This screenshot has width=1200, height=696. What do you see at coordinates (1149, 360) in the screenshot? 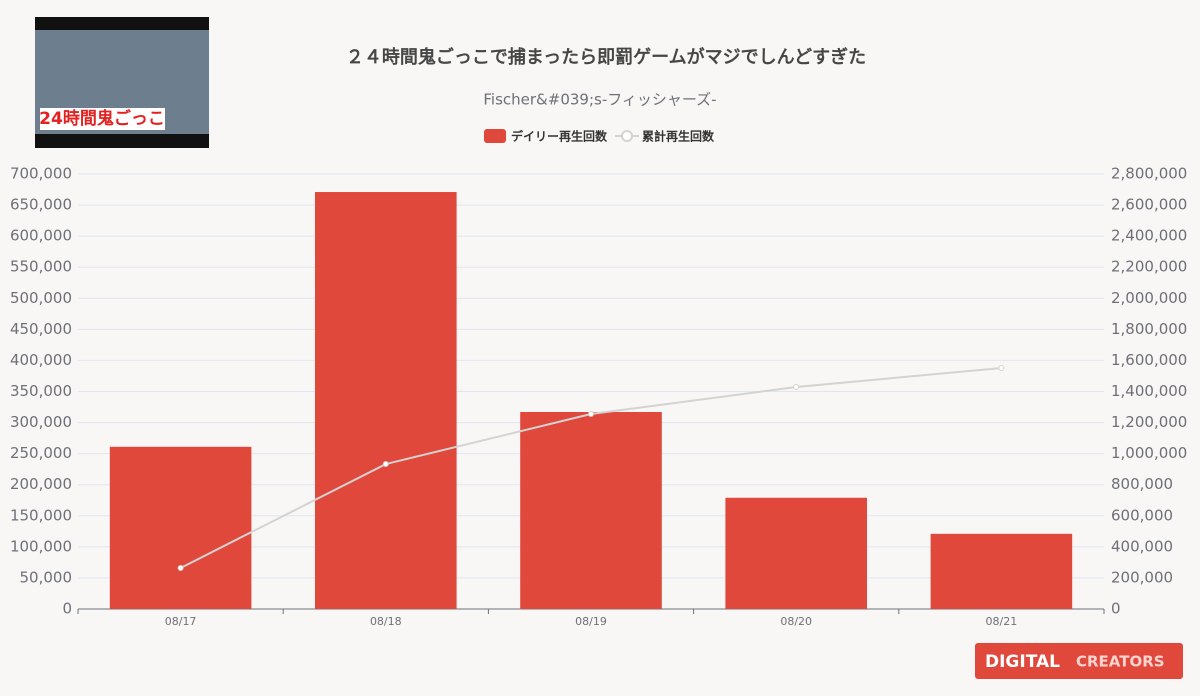
I see `y2-tick-label: 1,600,000` at bounding box center [1149, 360].